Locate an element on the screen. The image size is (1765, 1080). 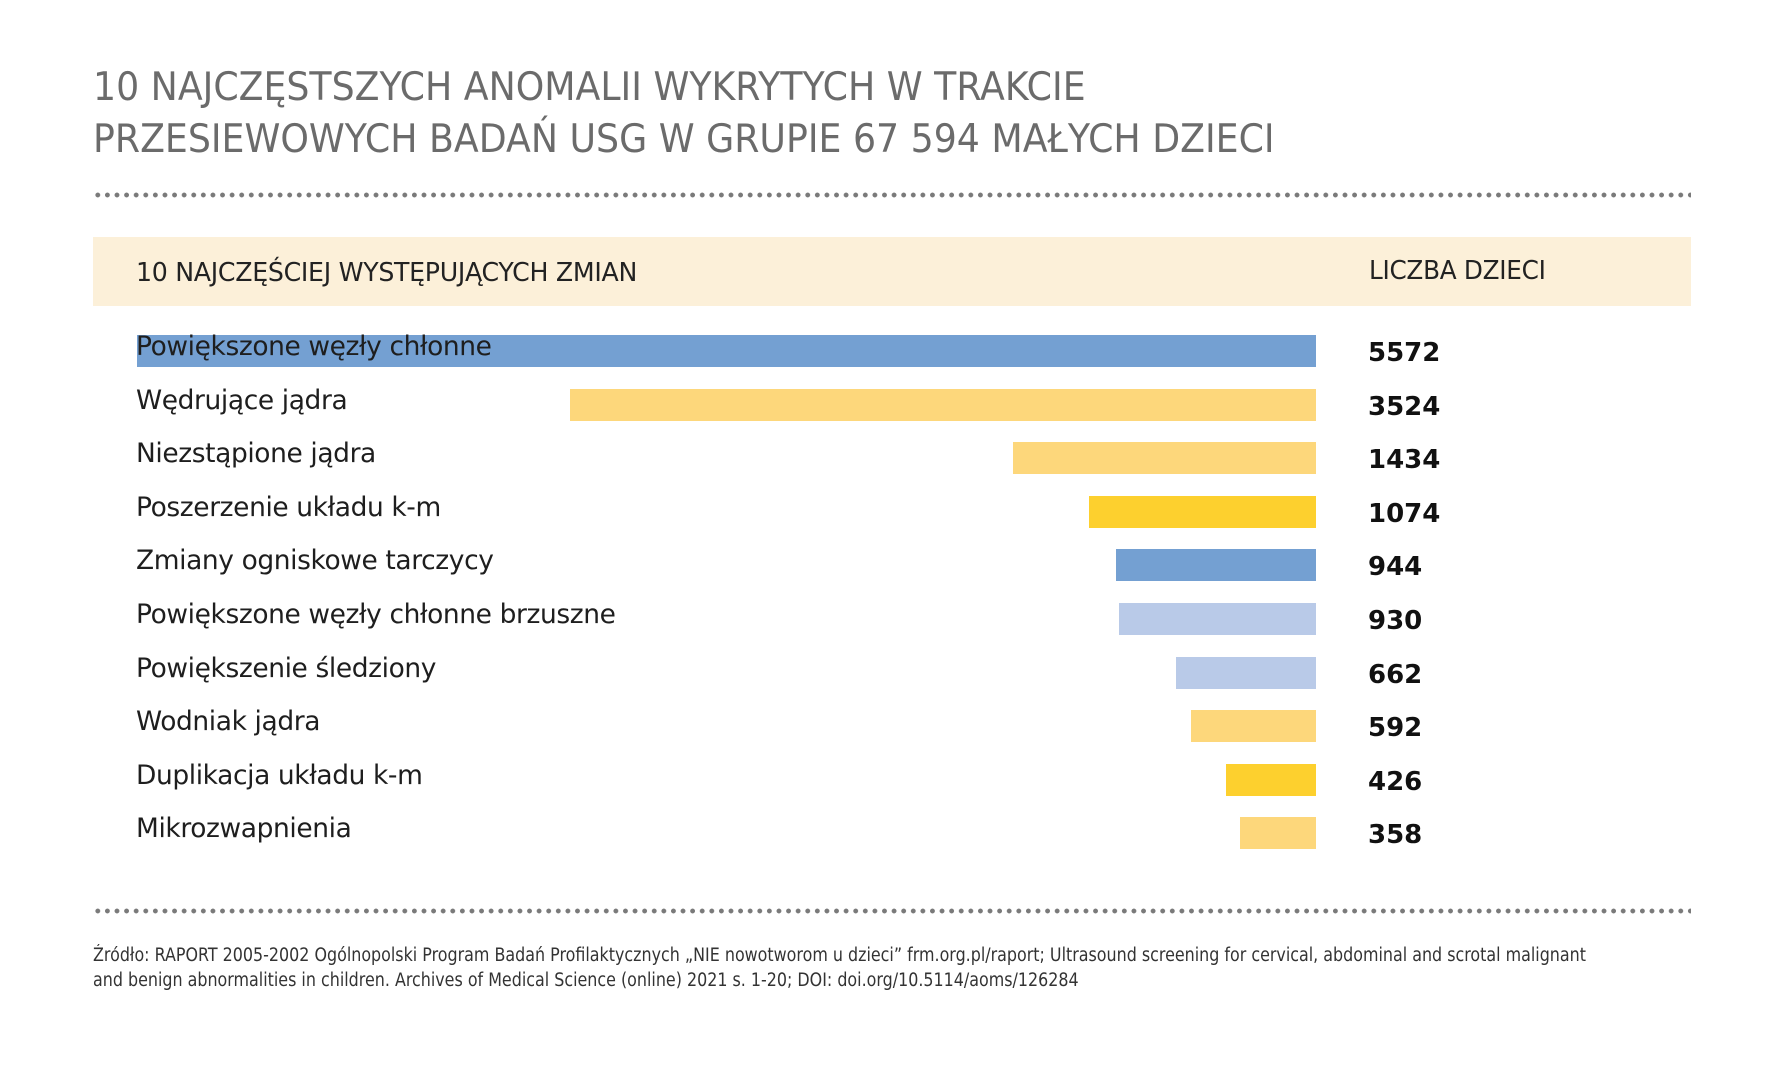
value-label: 662 is located at coordinates (1395, 675).